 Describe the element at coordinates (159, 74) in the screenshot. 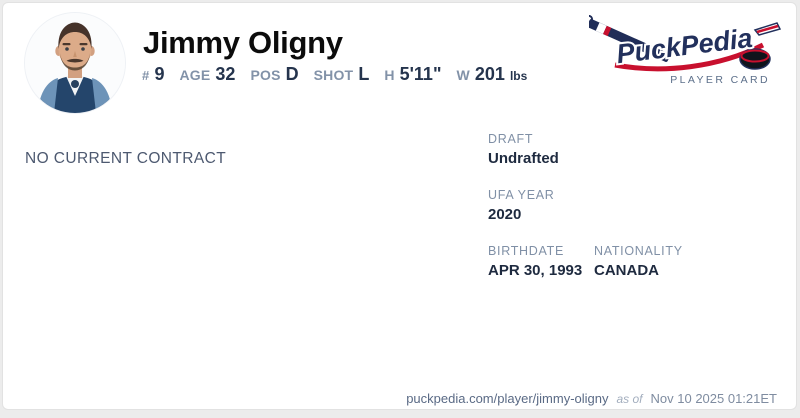

I see `stat-number-value: 9` at that location.